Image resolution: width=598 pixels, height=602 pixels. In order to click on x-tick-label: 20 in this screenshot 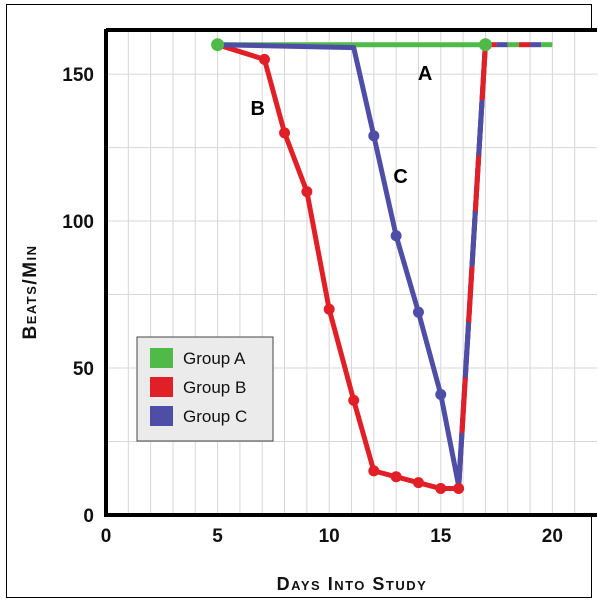, I will do `click(552, 536)`.